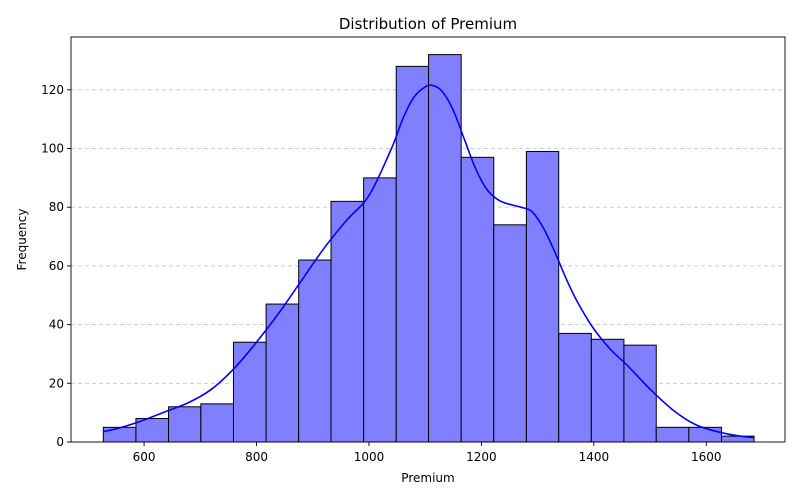 Image resolution: width=800 pixels, height=500 pixels. What do you see at coordinates (52, 90) in the screenshot?
I see `y-tick-label: 120` at bounding box center [52, 90].